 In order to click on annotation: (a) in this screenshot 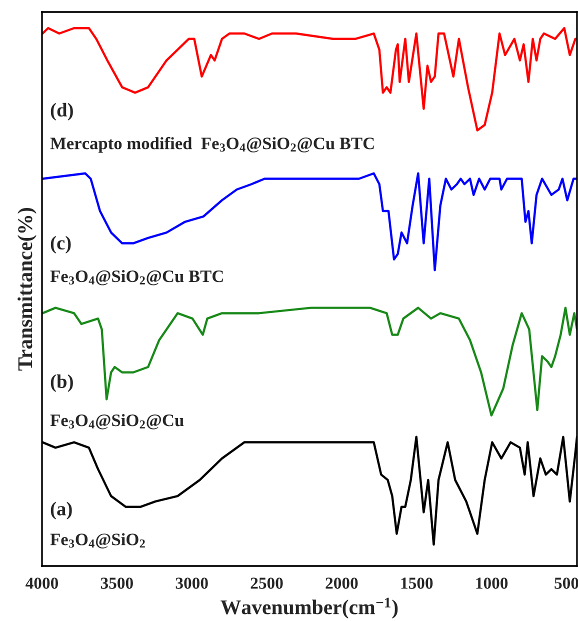, I will do `click(61, 511)`.